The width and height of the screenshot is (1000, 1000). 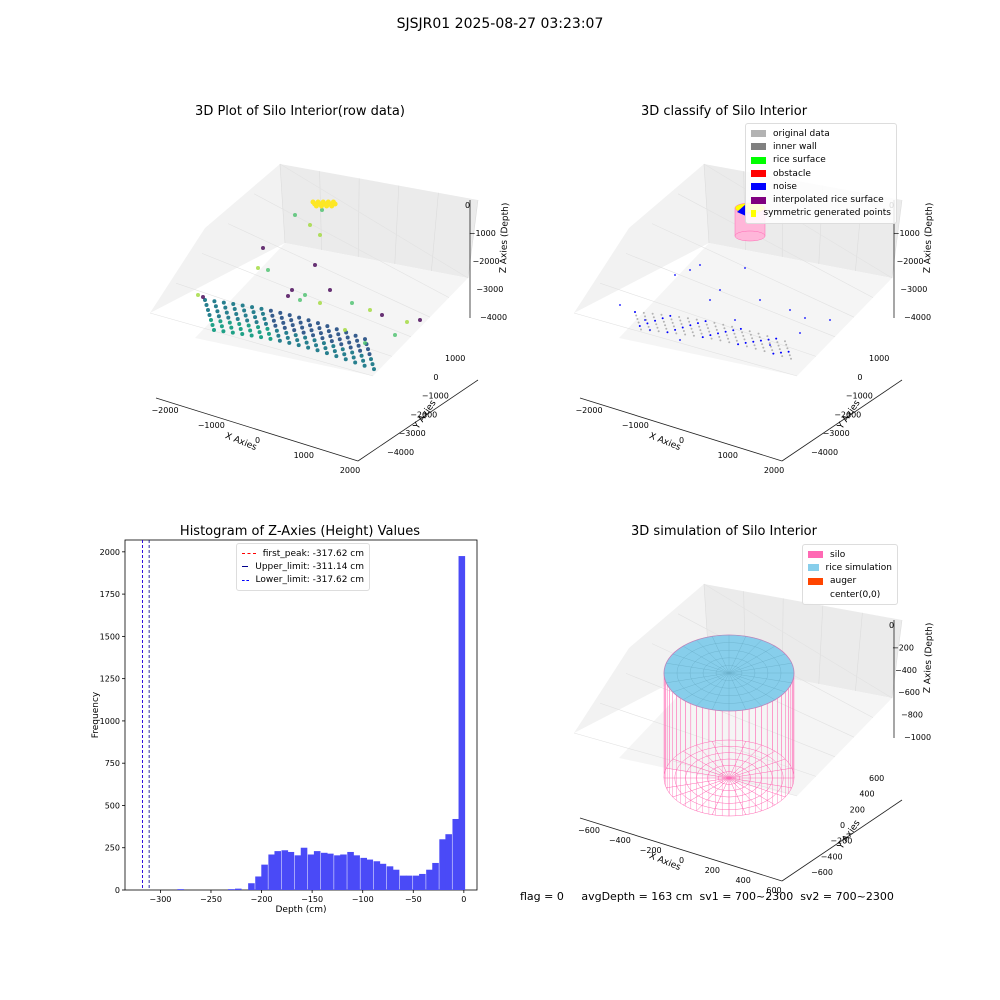 What do you see at coordinates (400, 452) in the screenshot?
I see `y-tick-label: −4000` at bounding box center [400, 452].